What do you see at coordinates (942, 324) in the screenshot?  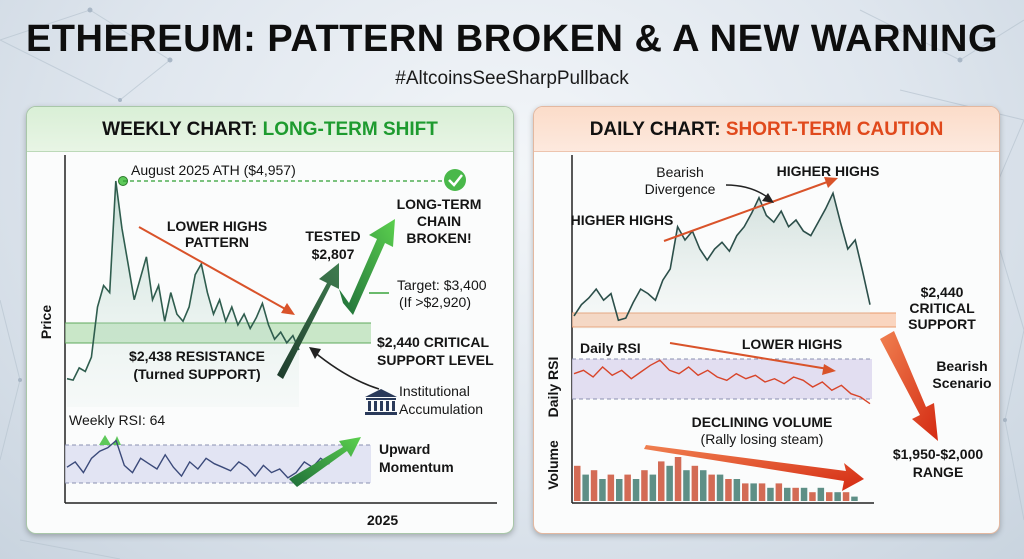 I see `daily-support-label-3: SUPPORT` at bounding box center [942, 324].